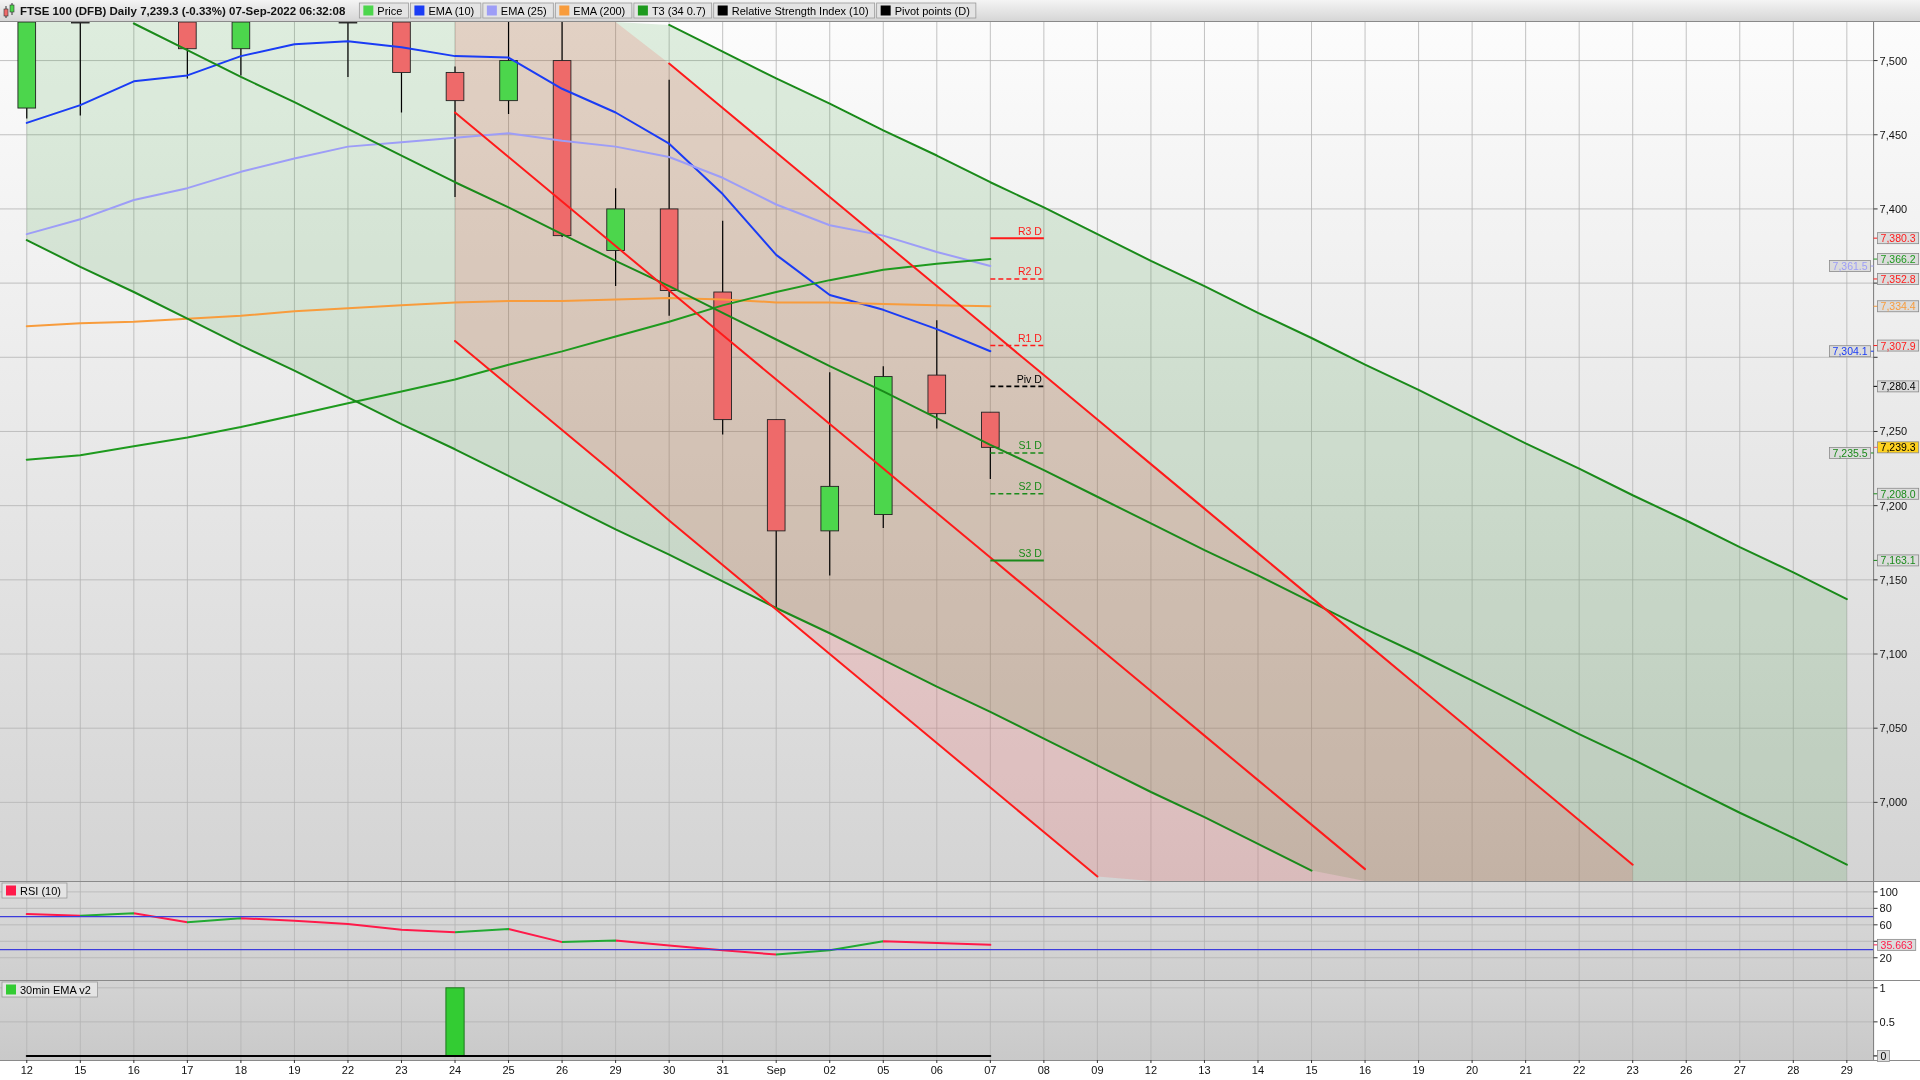 This screenshot has width=1920, height=1080. I want to click on y-tick-label: 0.5, so click(1887, 1021).